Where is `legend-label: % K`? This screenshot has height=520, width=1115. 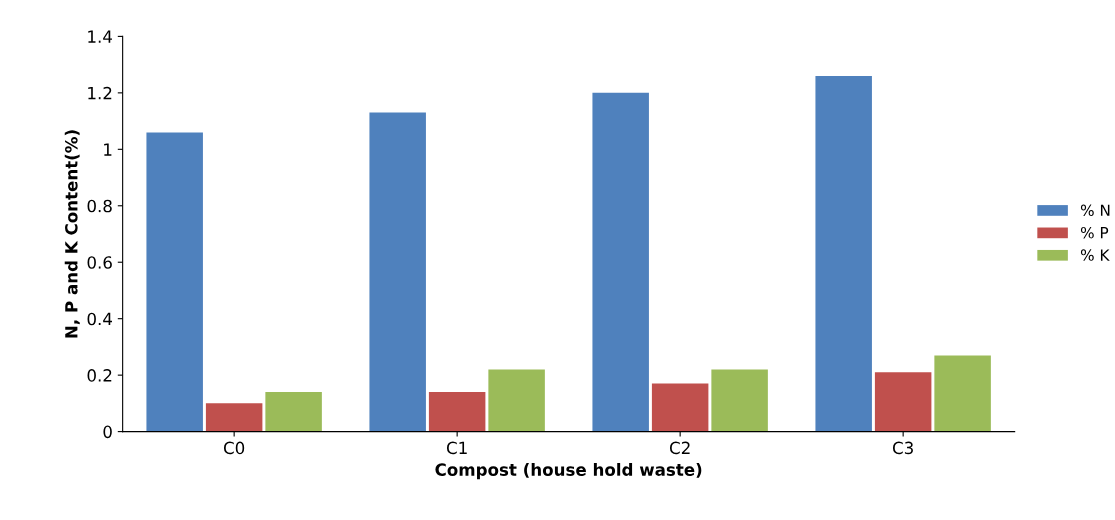
legend-label: % K is located at coordinates (1095, 255).